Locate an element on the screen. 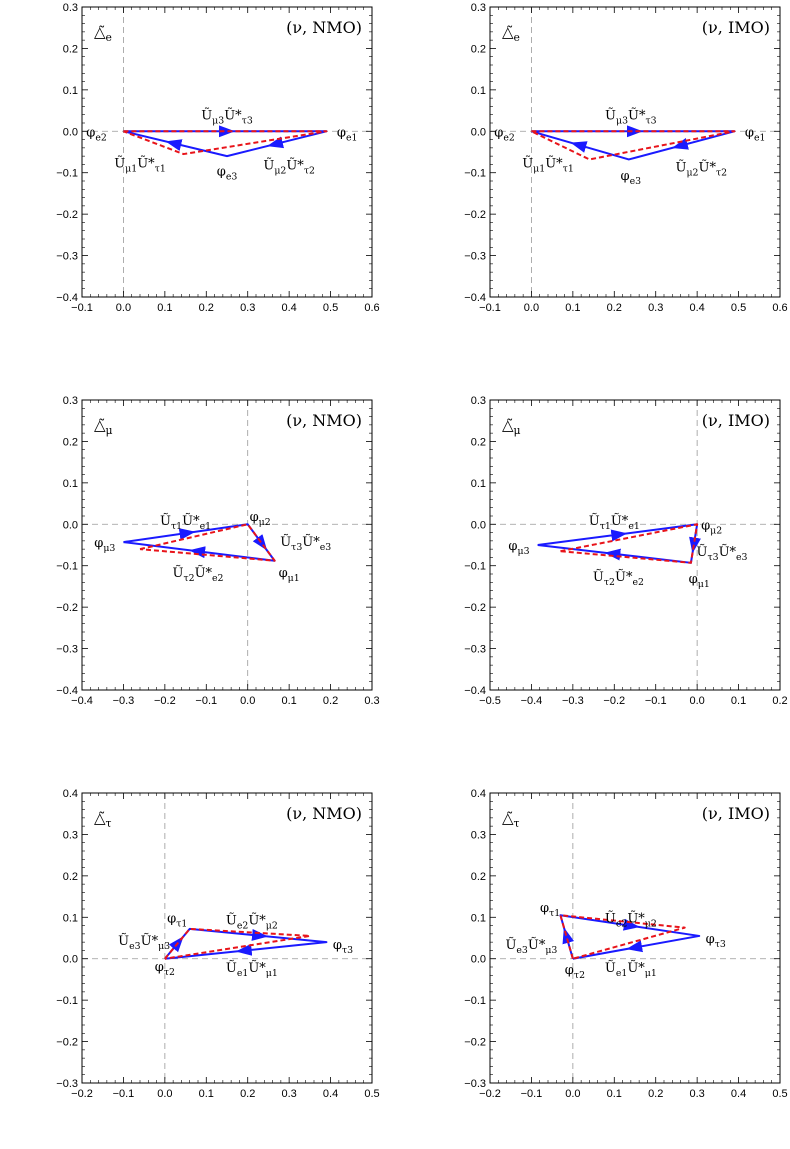  triangle-label: Ũμ1​Ũ*τ1​ is located at coordinates (548, 164).